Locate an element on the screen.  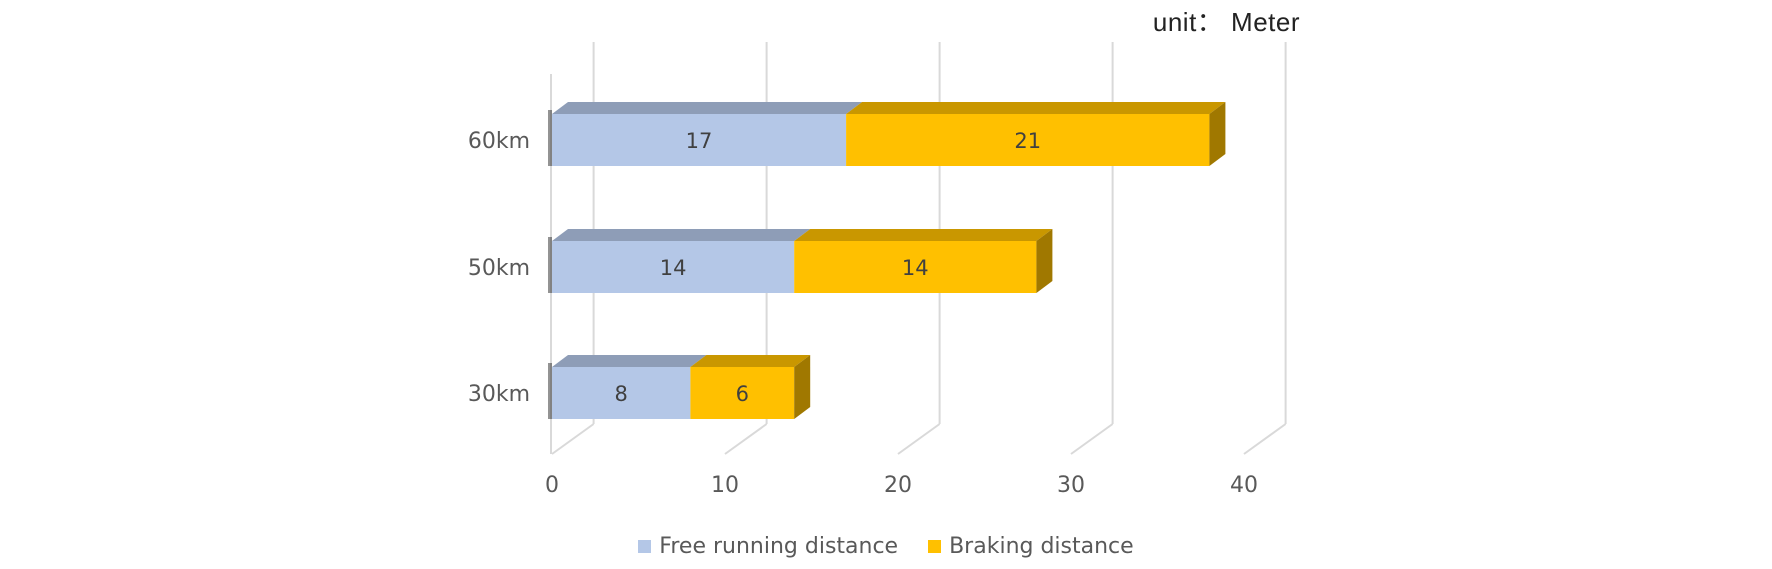
x-tick-label: 30 is located at coordinates (1071, 485).